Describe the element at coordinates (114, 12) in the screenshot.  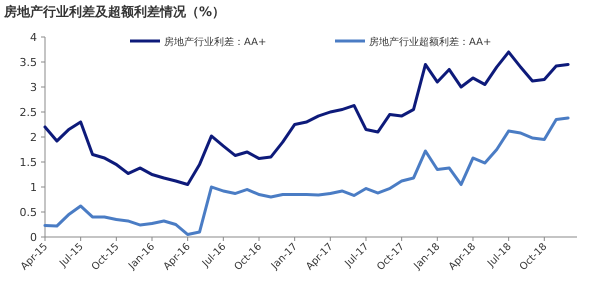
I see `chart-title: 房地产行业利差及超额利差情况（%）` at that location.